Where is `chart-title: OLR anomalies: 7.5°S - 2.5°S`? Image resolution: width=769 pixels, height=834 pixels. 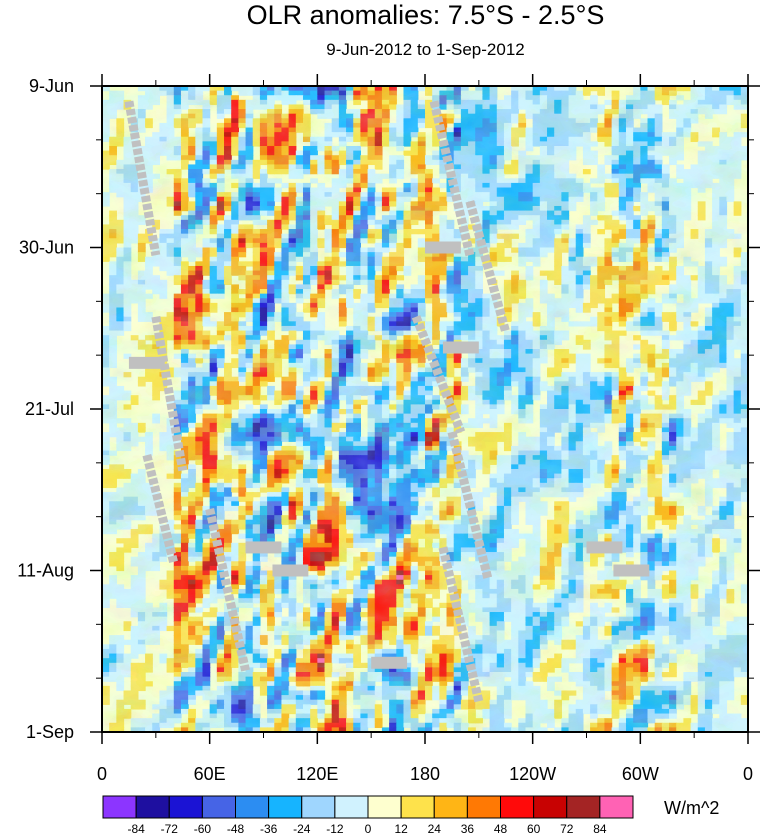 chart-title: OLR anomalies: 7.5°S - 2.5°S is located at coordinates (425, 15).